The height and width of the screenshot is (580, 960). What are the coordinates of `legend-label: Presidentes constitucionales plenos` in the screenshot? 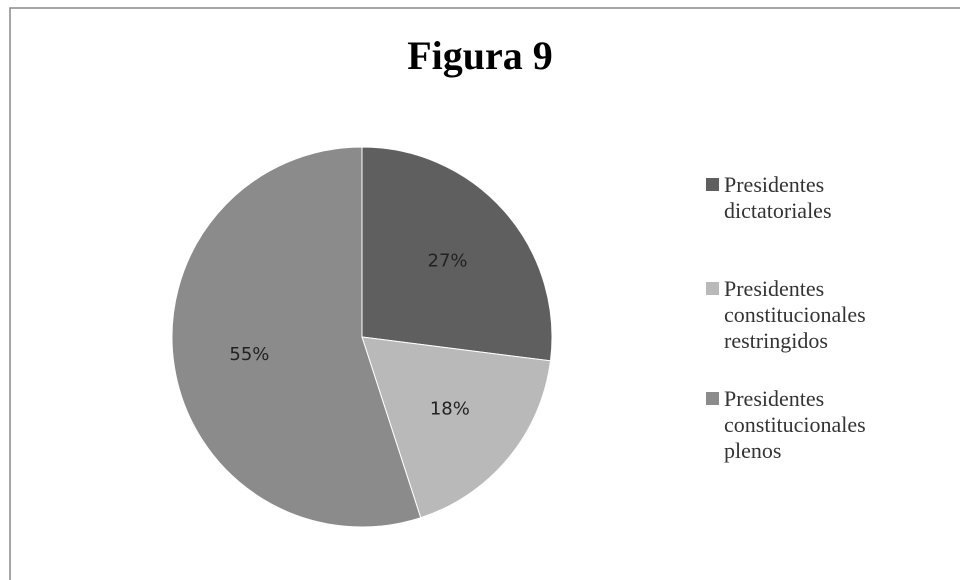 It's located at (795, 424).